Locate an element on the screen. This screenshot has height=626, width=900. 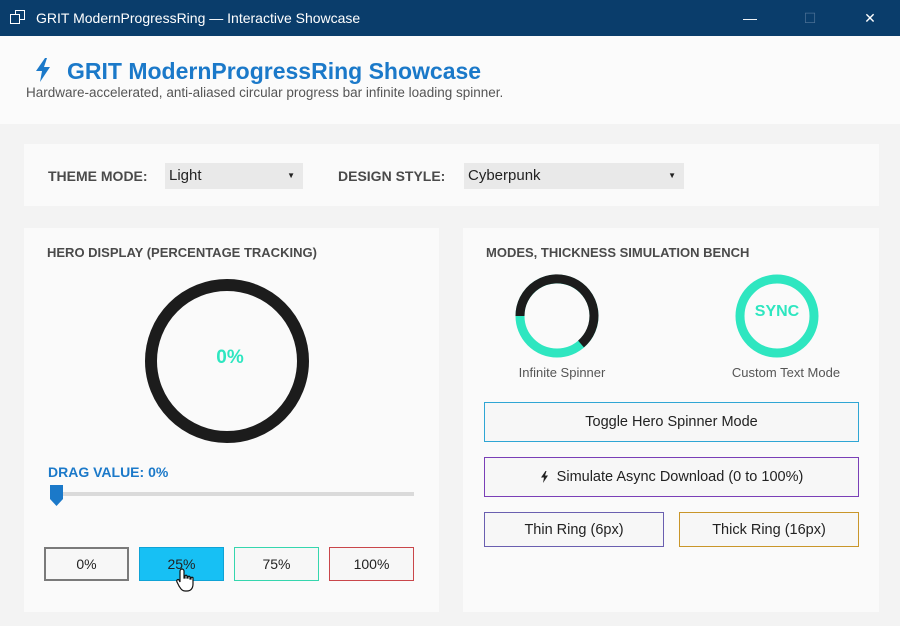
custom-ring-text: SYNC is located at coordinates (777, 311).